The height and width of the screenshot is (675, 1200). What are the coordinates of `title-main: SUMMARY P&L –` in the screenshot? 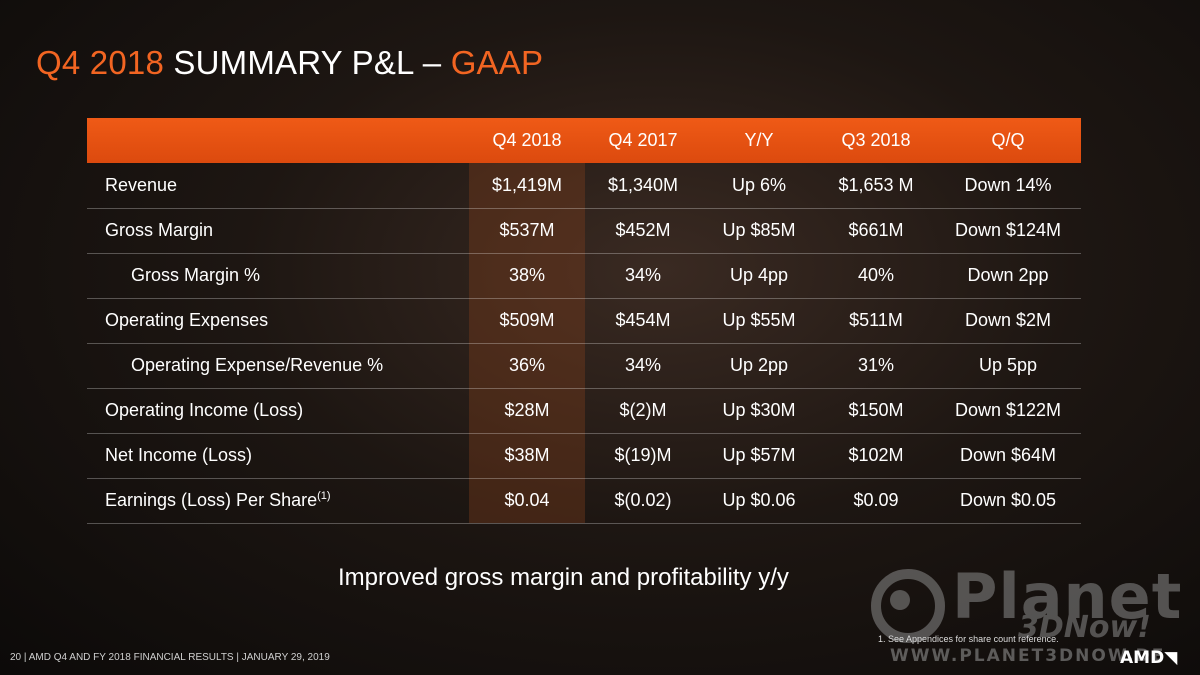 It's located at (307, 62).